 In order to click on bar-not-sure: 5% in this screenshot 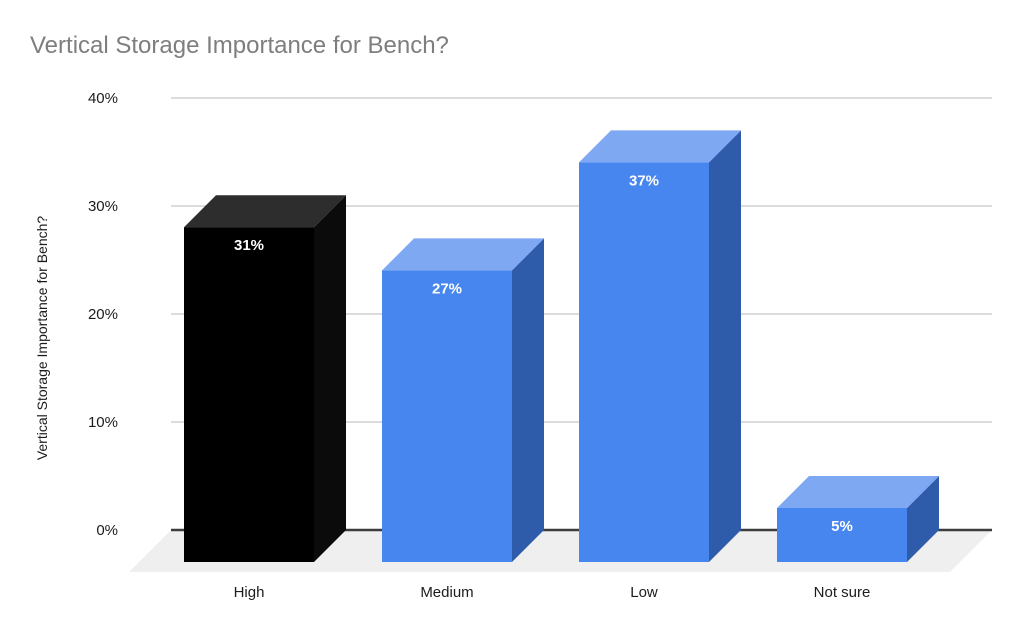, I will do `click(858, 519)`.